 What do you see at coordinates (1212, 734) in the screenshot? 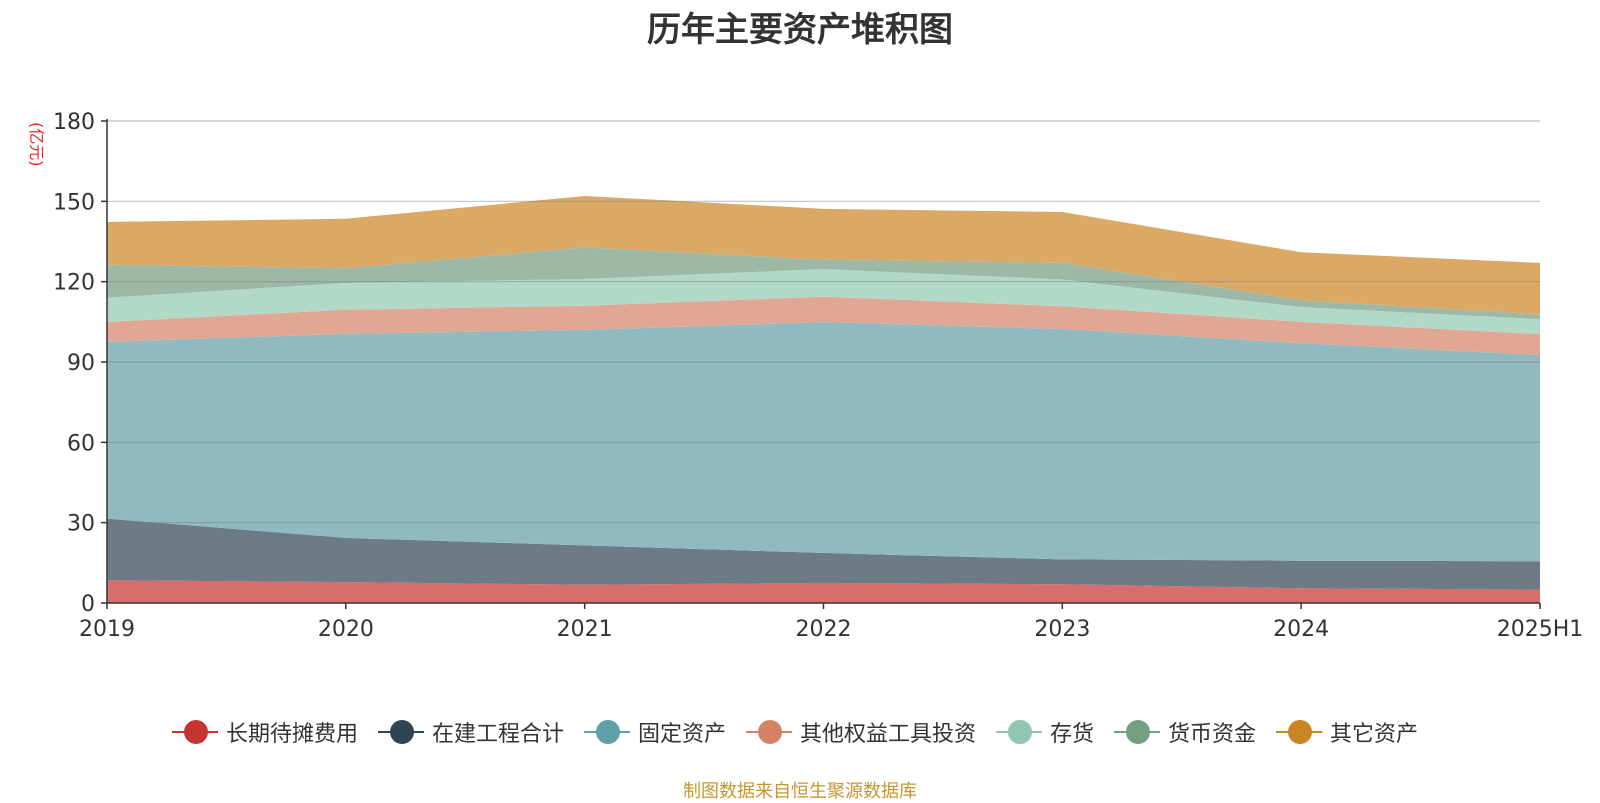
I see `legend-label-5: 货币资金` at bounding box center [1212, 734].